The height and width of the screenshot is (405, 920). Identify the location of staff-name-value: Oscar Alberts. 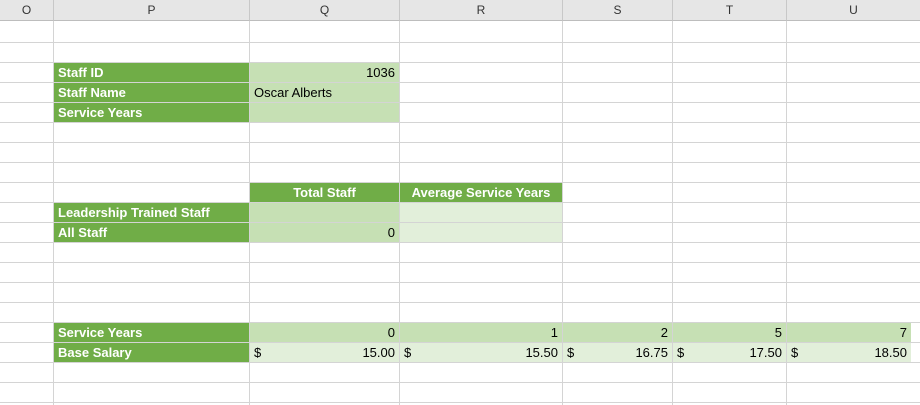
(324, 92).